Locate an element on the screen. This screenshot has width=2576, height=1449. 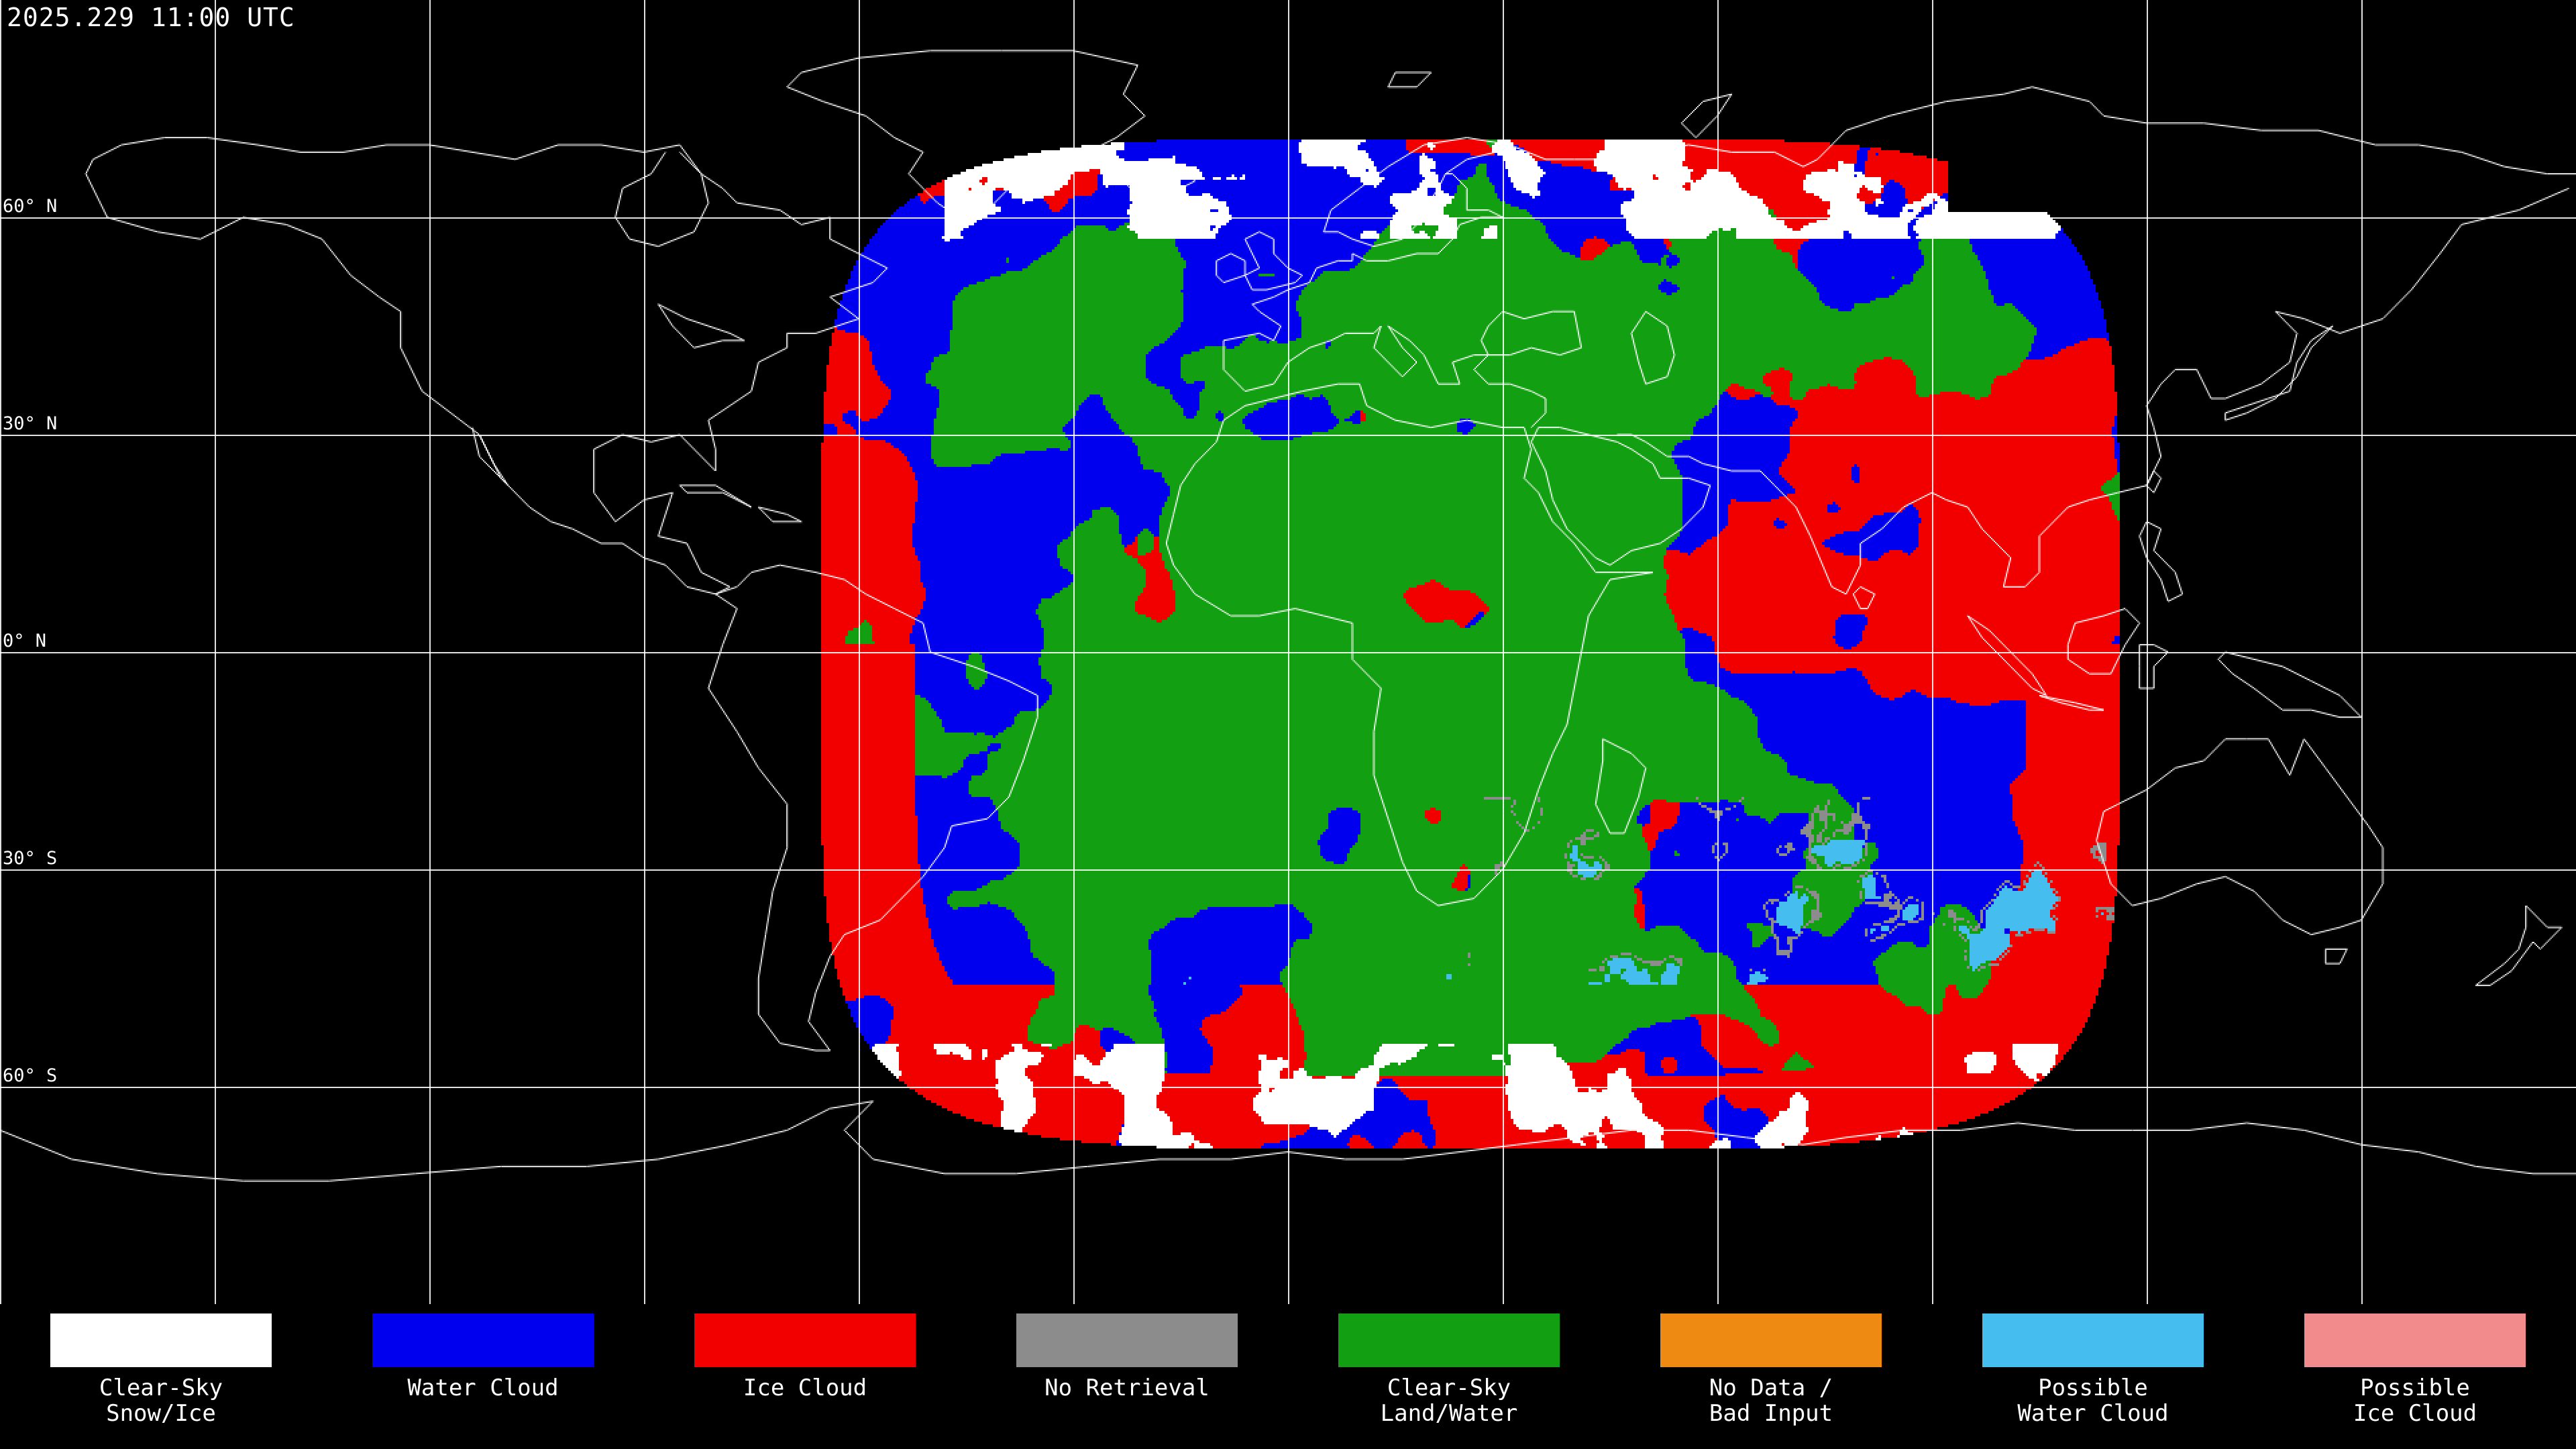
legend-label-line1: No Data / is located at coordinates (1771, 1388).